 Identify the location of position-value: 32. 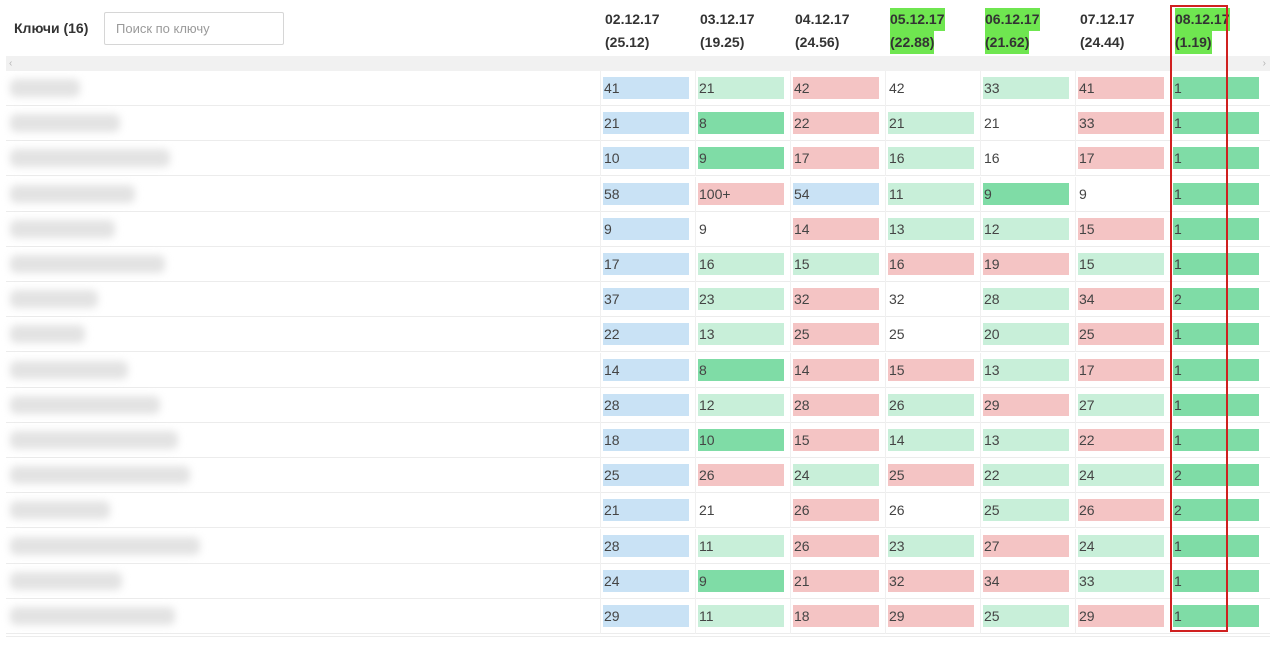
(931, 580).